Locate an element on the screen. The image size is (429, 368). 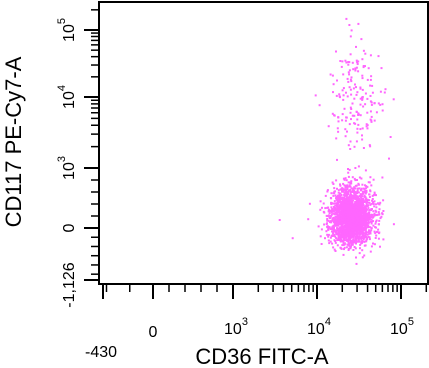
y-tick-labels: -1,126 0 103 104 105 is located at coordinates (67, 163).